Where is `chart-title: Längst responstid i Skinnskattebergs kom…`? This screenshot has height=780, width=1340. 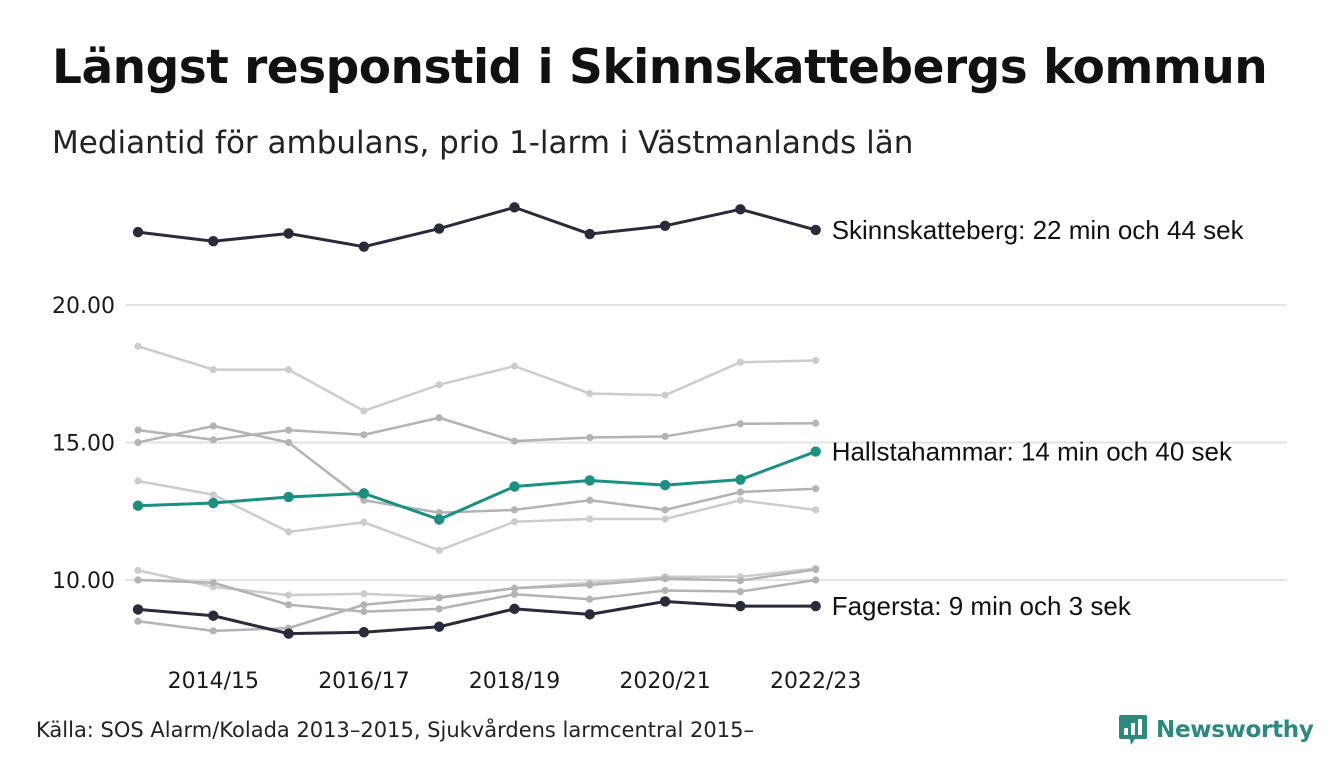 chart-title: Längst responstid i Skinnskattebergs kom… is located at coordinates (660, 67).